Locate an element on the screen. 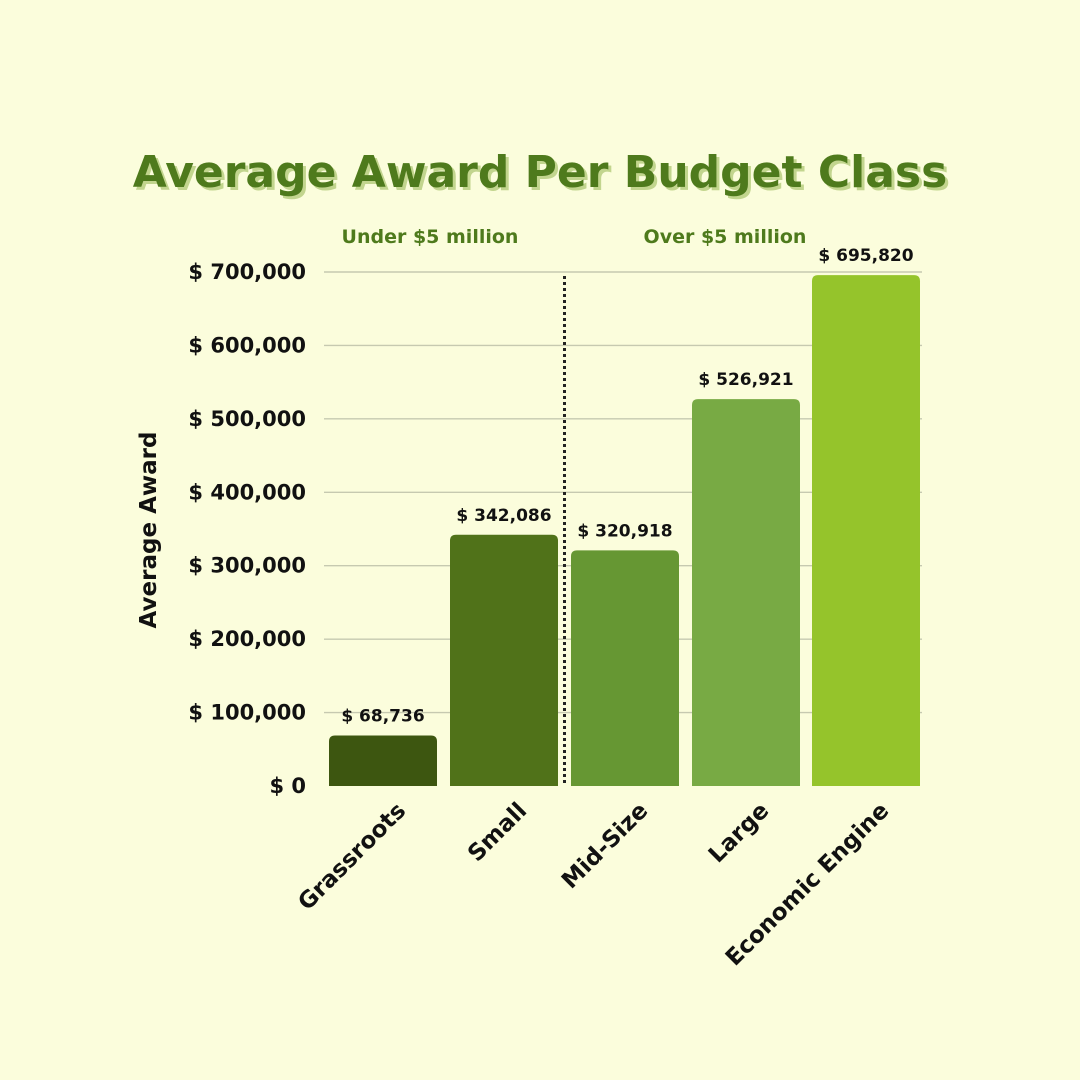 This screenshot has width=1080, height=1080. x-tick-label-1: Small is located at coordinates (497, 832).